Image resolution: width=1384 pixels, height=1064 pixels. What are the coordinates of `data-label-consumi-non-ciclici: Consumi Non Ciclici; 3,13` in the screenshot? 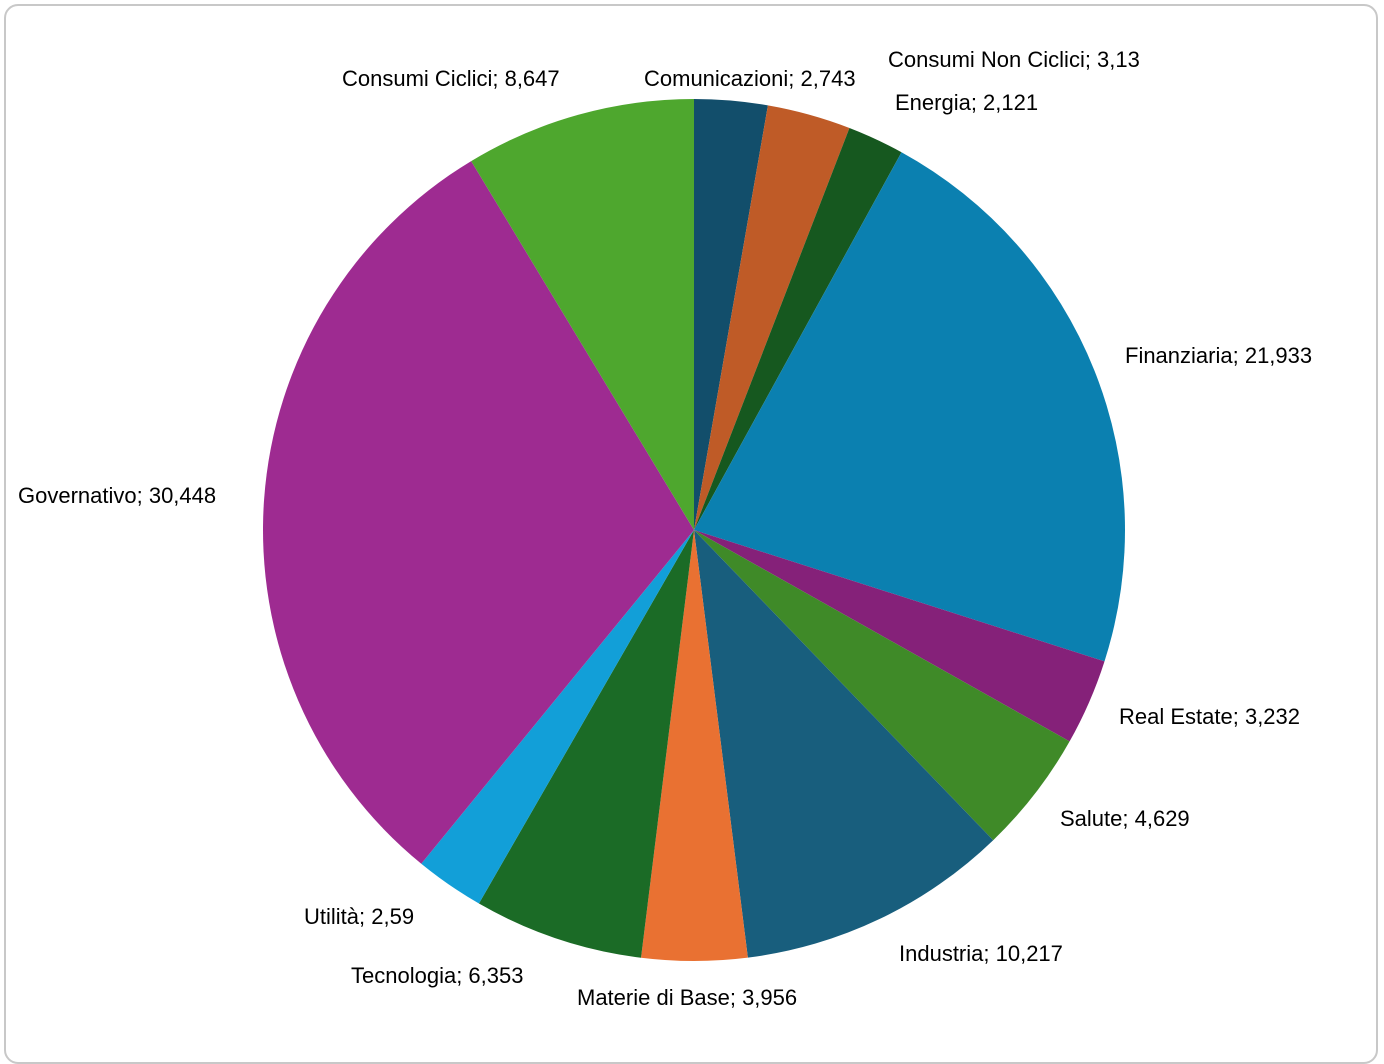 It's located at (1014, 59).